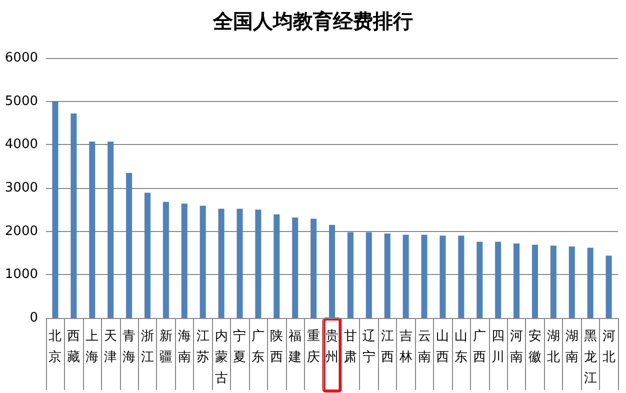 Image resolution: width=626 pixels, height=393 pixels. Describe the element at coordinates (129, 347) in the screenshot. I see `x-tick-label: 青海` at that location.